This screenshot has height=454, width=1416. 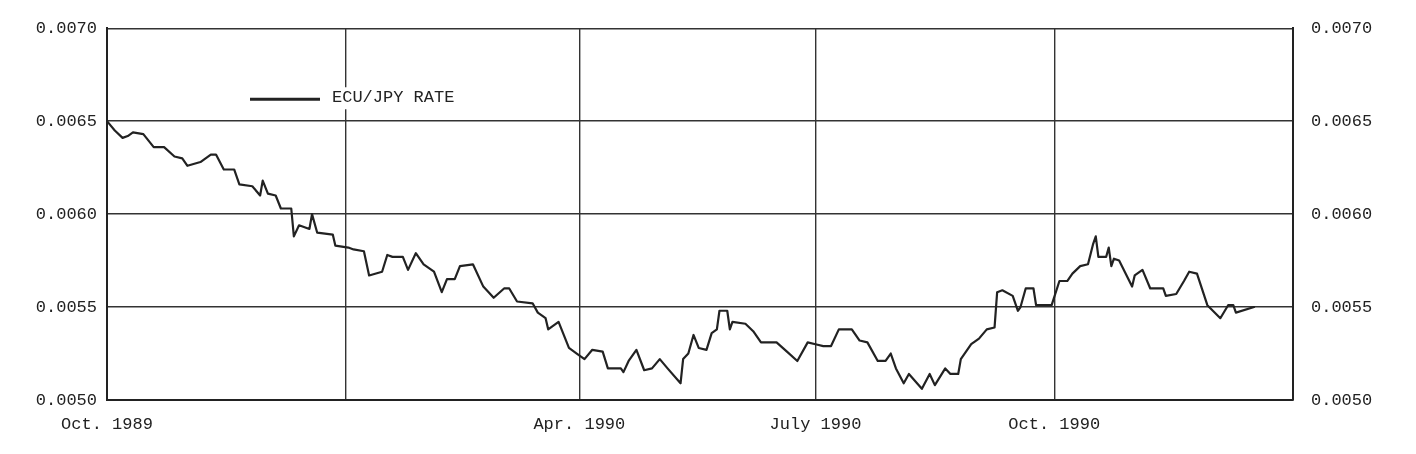 What do you see at coordinates (579, 424) in the screenshot?
I see `x-tick-label: Apr. 1990` at bounding box center [579, 424].